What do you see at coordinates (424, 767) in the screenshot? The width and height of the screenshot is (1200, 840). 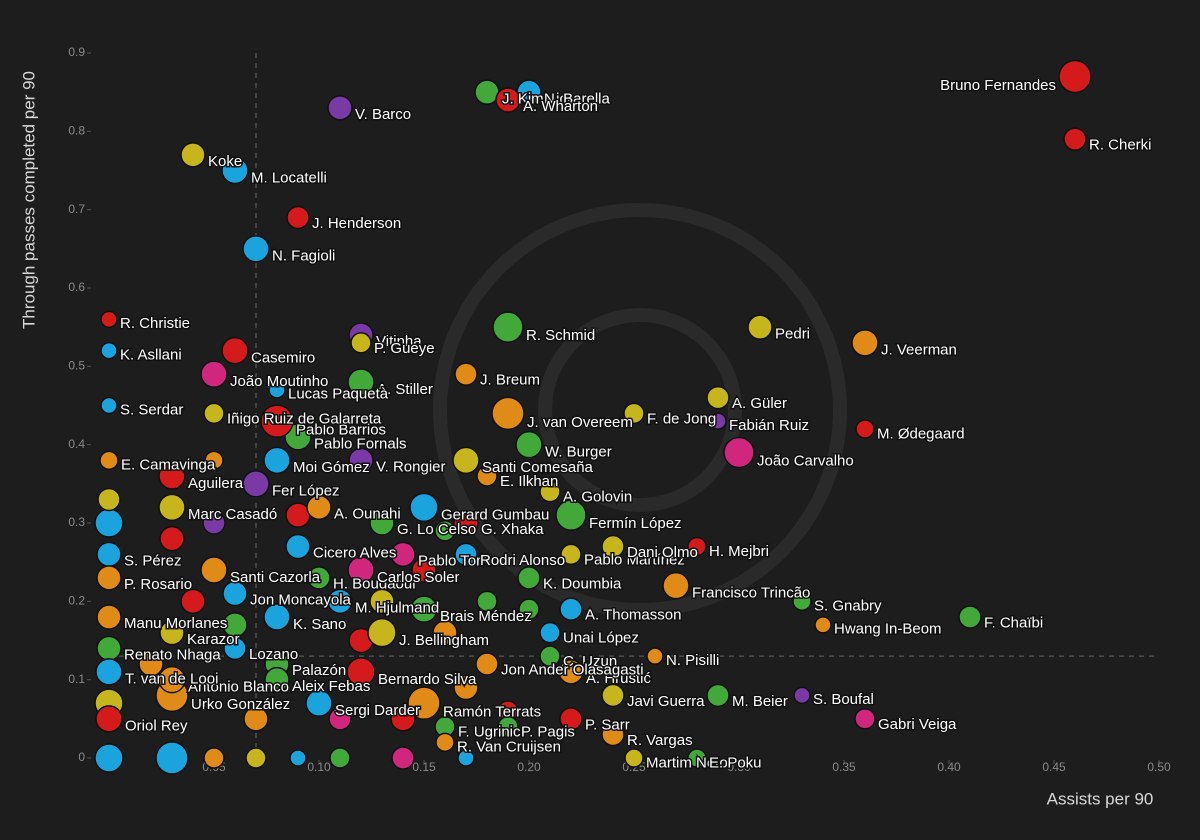 I see `x-tick-label: 0.15` at bounding box center [424, 767].